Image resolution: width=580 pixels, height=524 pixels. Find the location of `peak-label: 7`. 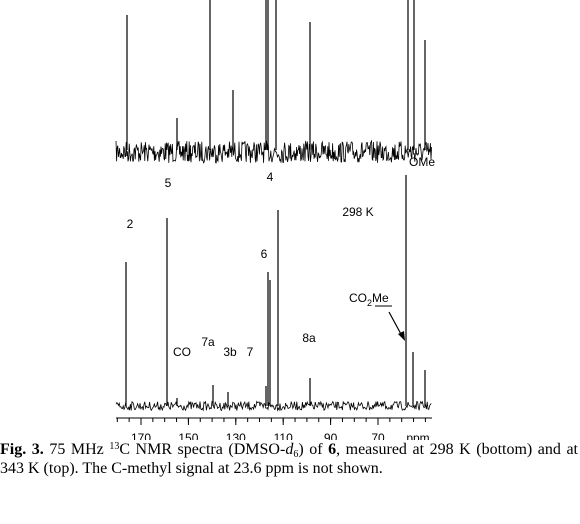

peak-label: 7 is located at coordinates (250, 352).